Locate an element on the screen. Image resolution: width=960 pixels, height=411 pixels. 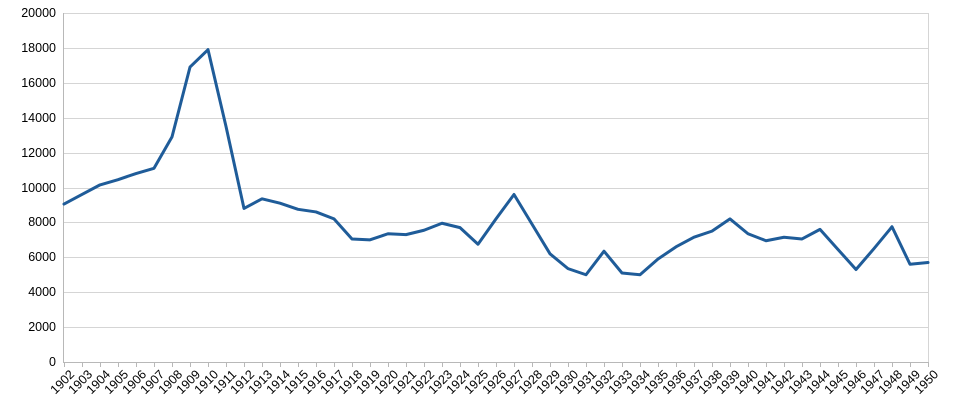
x-tick-mark-1924 is located at coordinates (460, 364).